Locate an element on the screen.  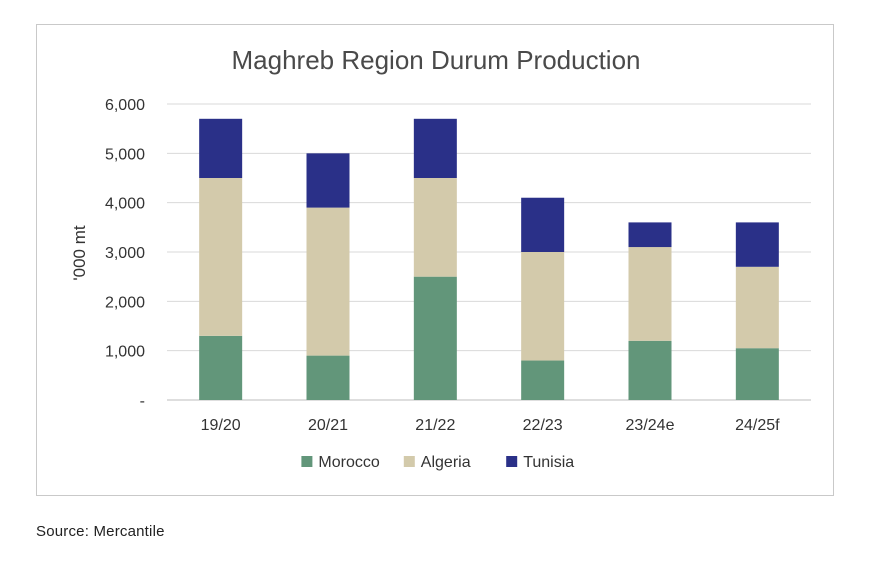
legend-label-algeria: Algeria is located at coordinates (446, 462).